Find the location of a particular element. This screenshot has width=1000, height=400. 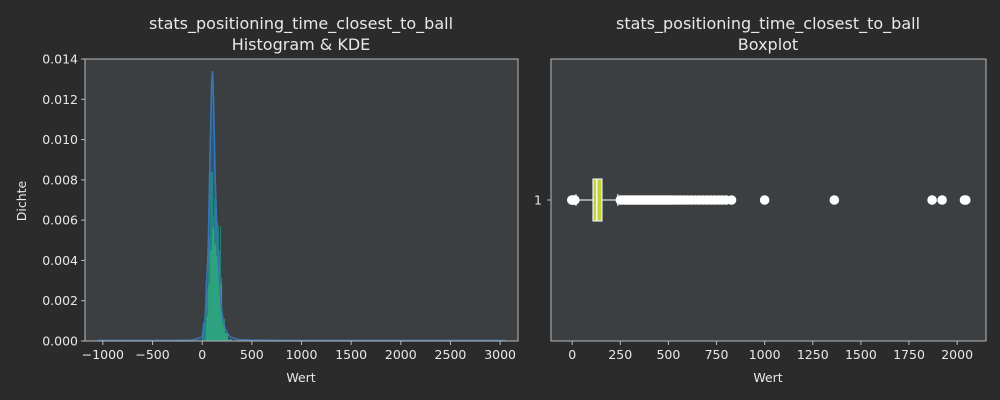

histogram-y-tick-label: 0.004 is located at coordinates (60, 260).